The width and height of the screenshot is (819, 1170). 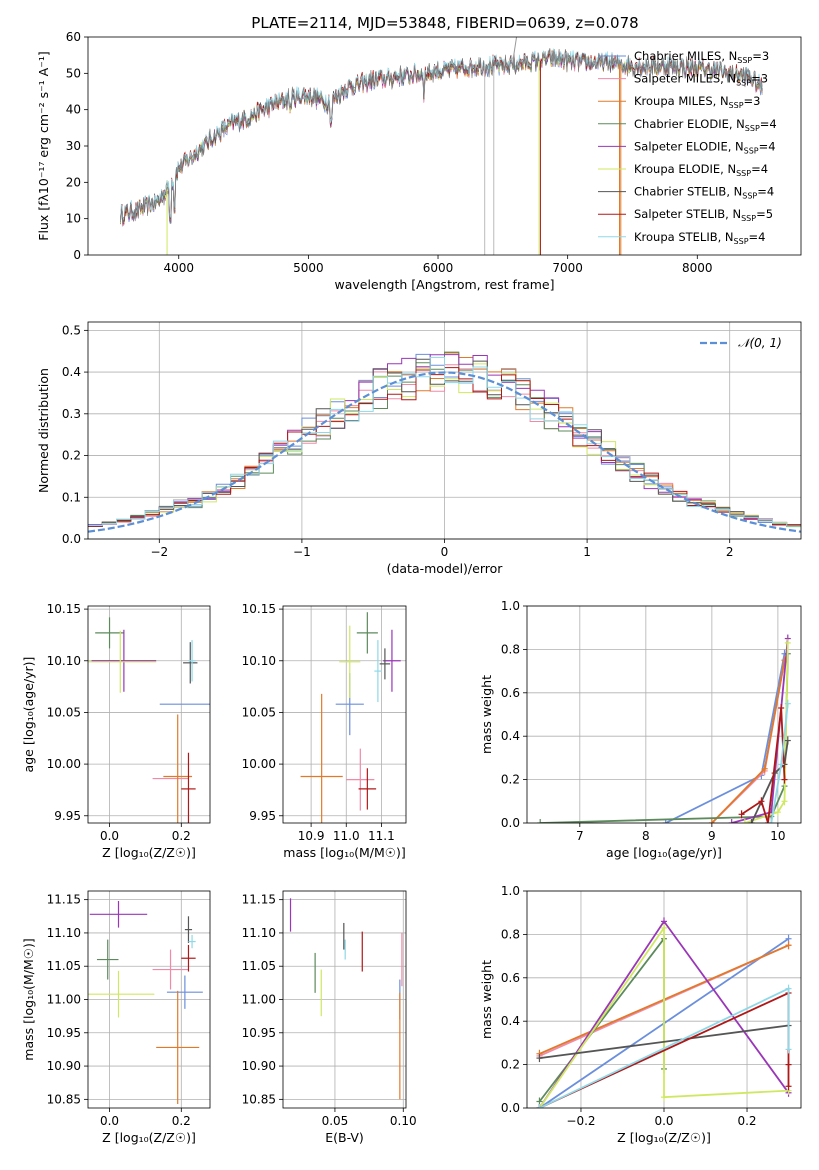 I want to click on x-tick-label: −1, so click(x=302, y=552).